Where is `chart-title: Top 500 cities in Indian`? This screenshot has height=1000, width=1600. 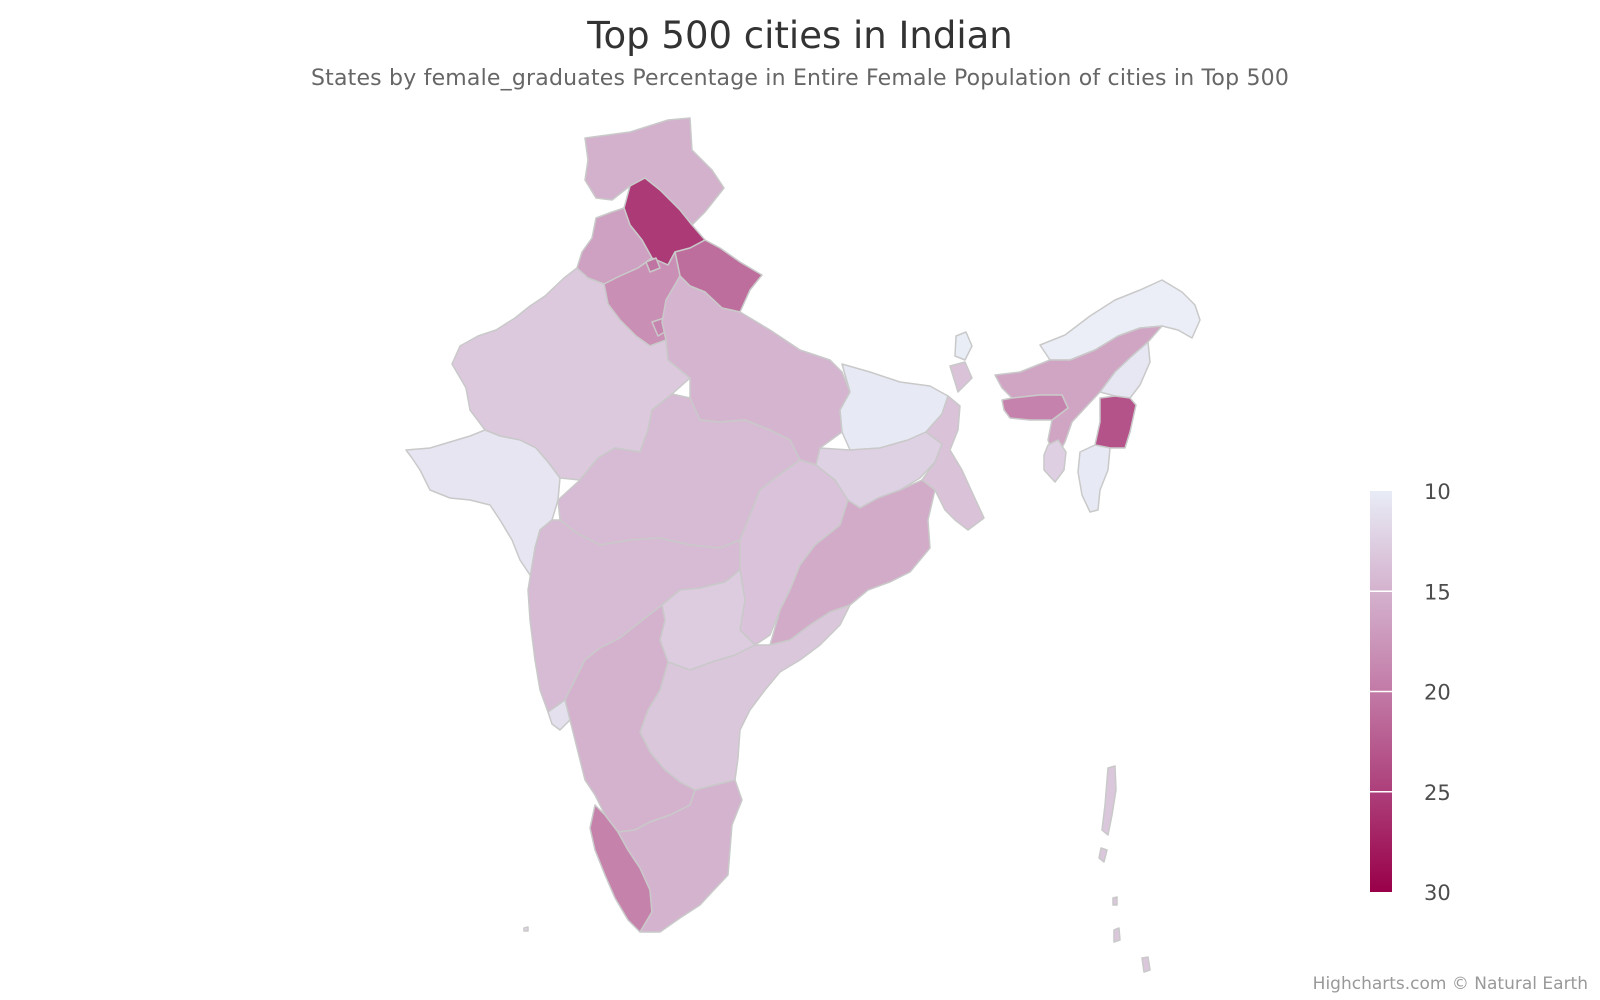 chart-title: Top 500 cities in Indian is located at coordinates (800, 35).